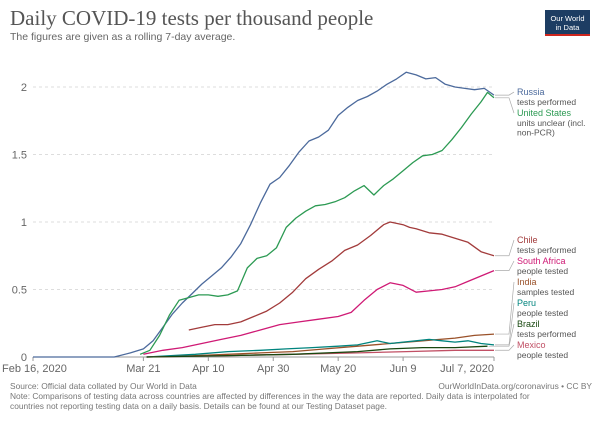 Image resolution: width=600 pixels, height=424 pixels. Describe the element at coordinates (208, 369) in the screenshot. I see `x-tick-label: Apr 10` at that location.